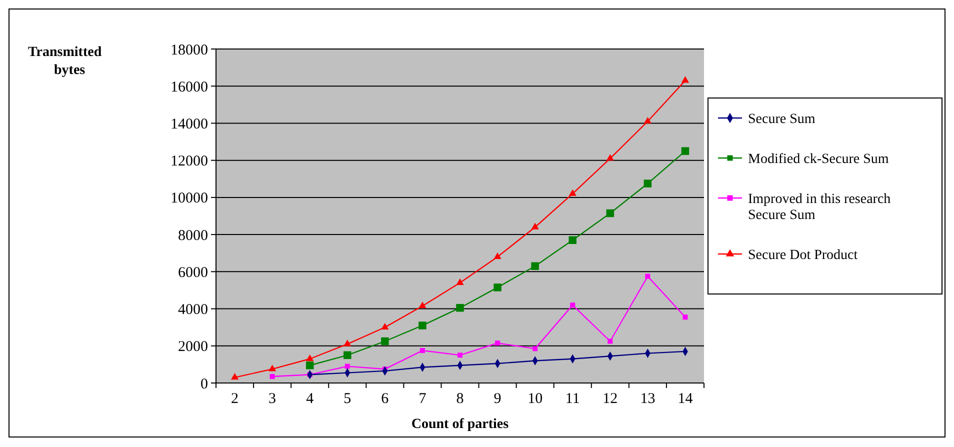 Image resolution: width=954 pixels, height=447 pixels. What do you see at coordinates (535, 399) in the screenshot?
I see `x-tick-label: 10` at bounding box center [535, 399].